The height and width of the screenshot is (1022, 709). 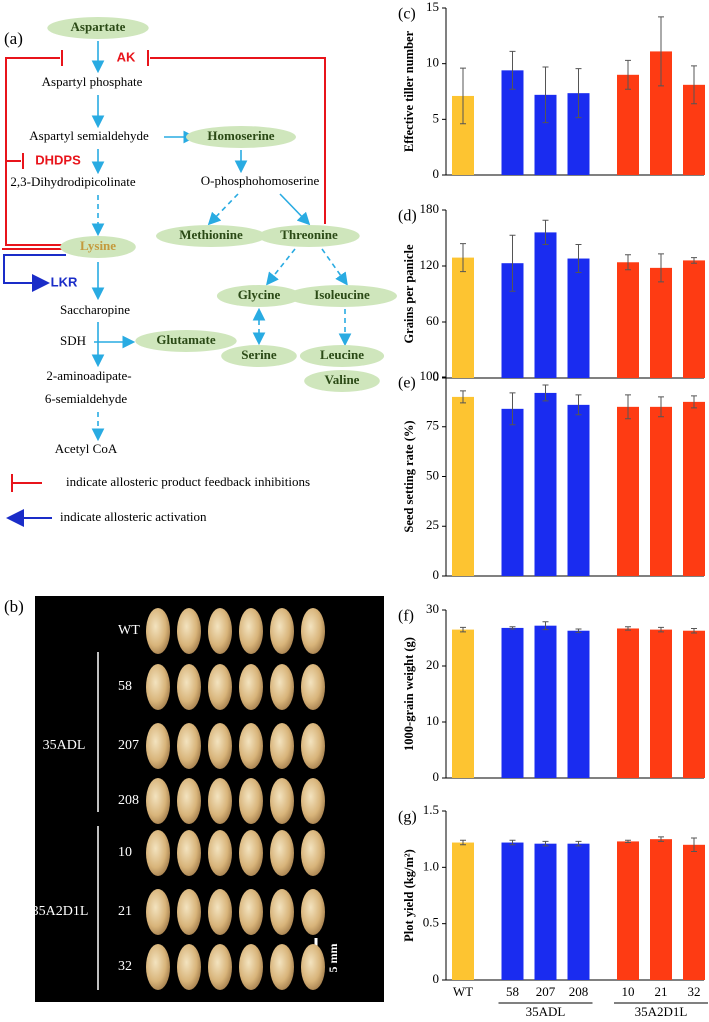 What do you see at coordinates (628, 991) in the screenshot?
I see `x-tick-label: 10` at bounding box center [628, 991].